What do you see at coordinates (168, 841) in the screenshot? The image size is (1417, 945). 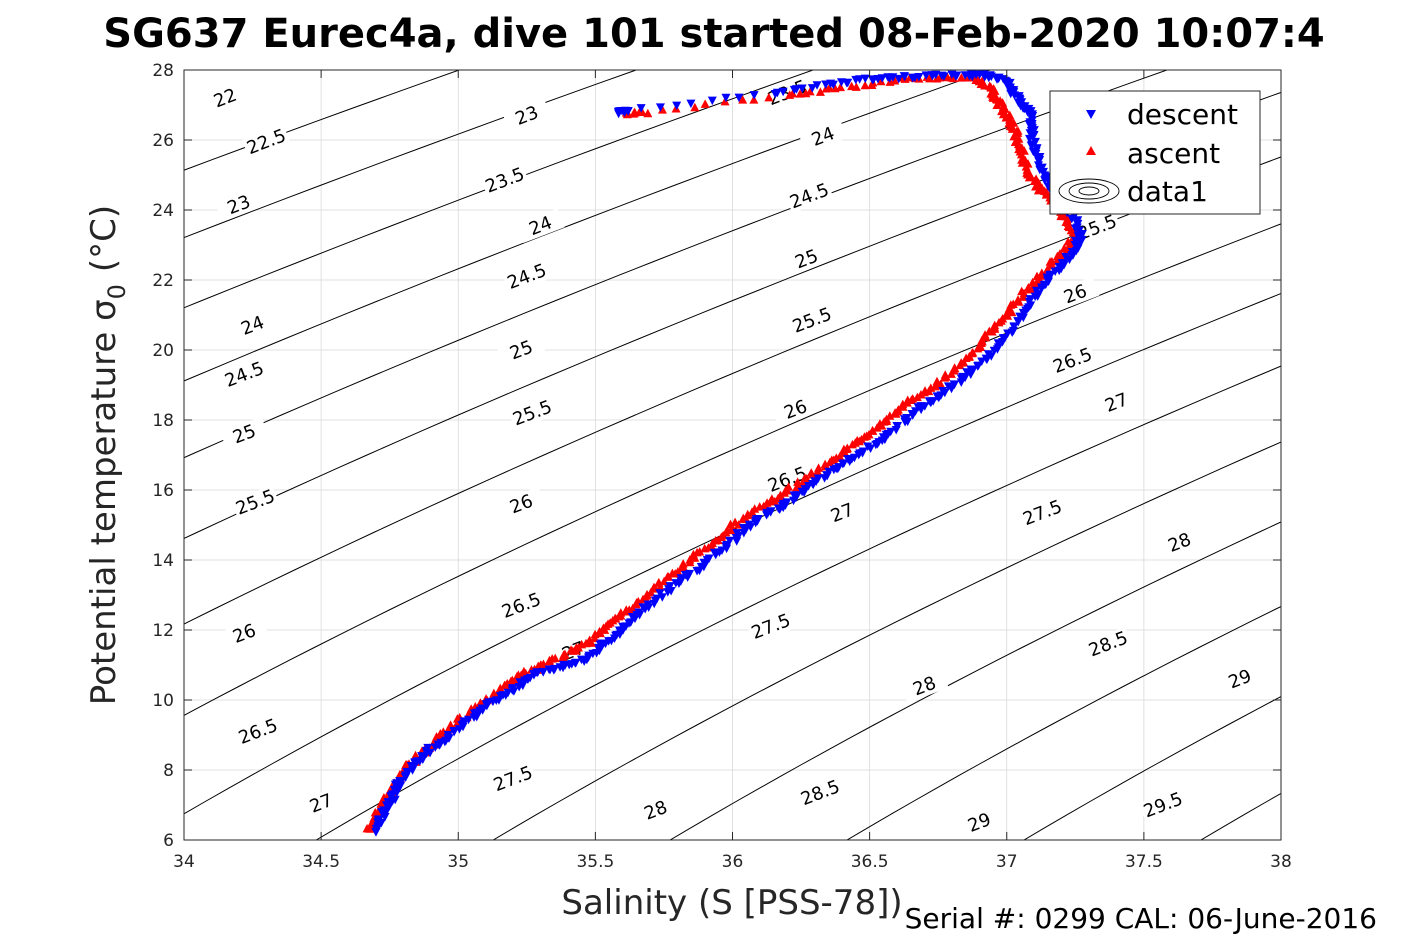 I see `y-tick-label: 6` at bounding box center [168, 841].